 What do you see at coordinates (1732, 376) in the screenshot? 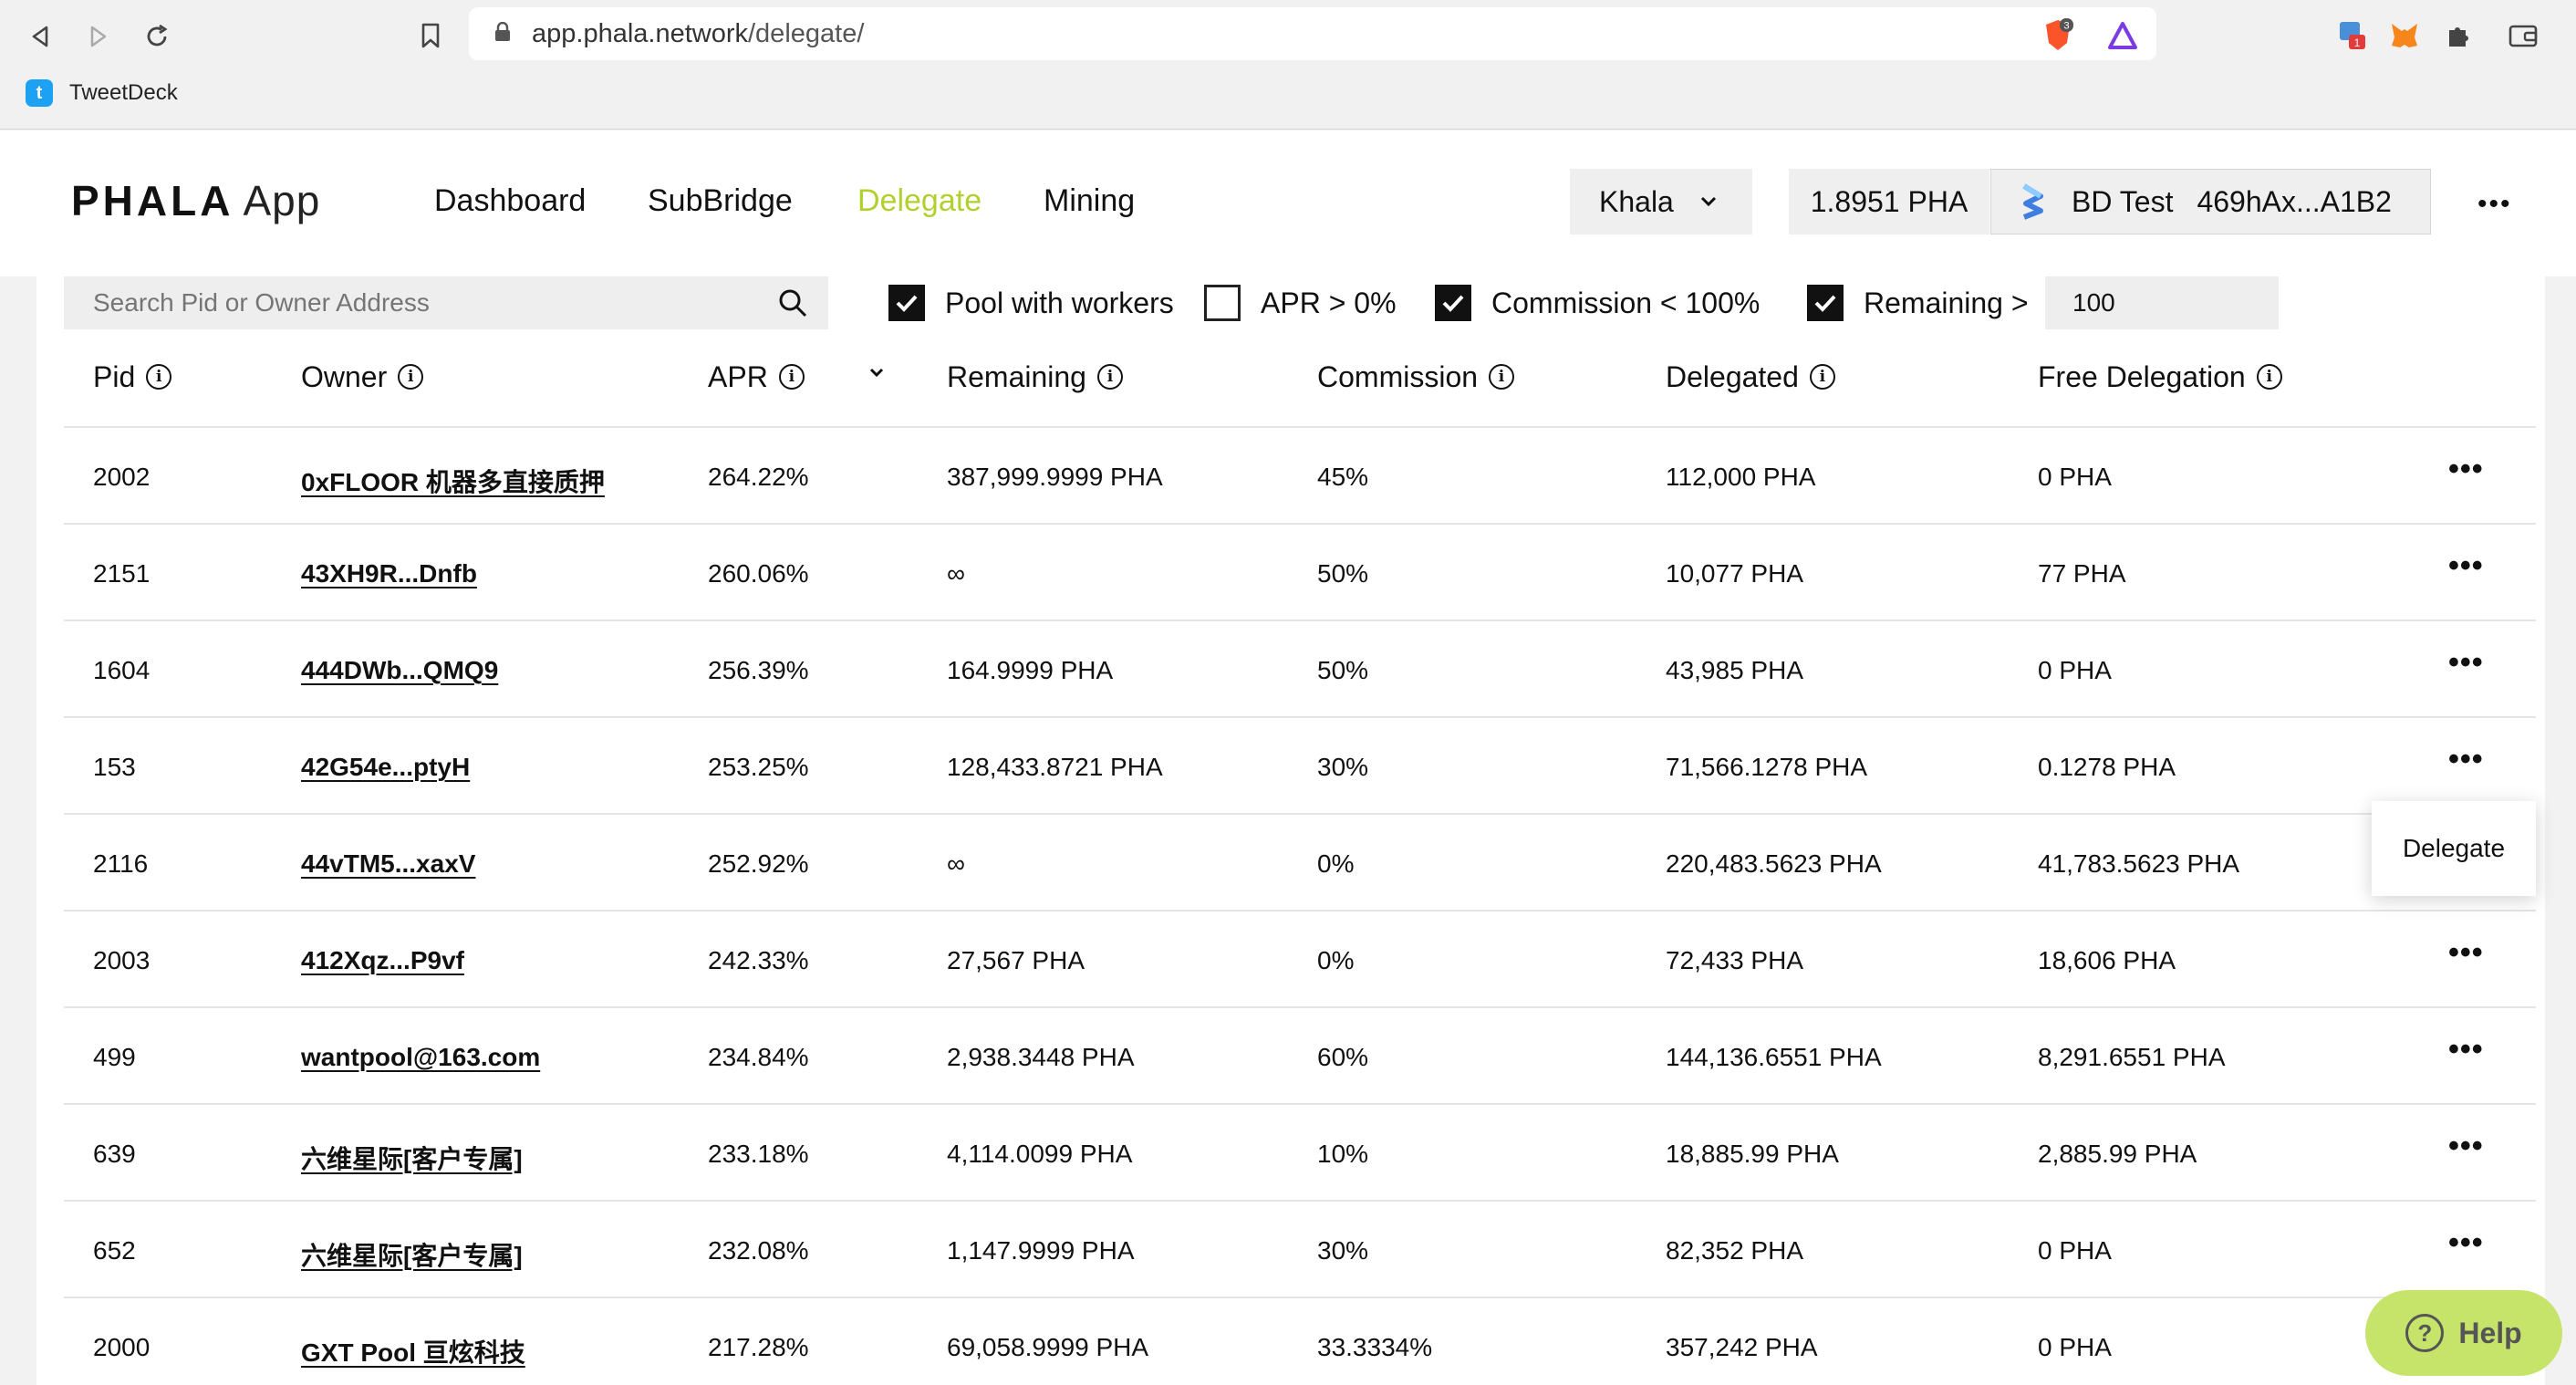
I see `column-label: Delegated` at bounding box center [1732, 376].